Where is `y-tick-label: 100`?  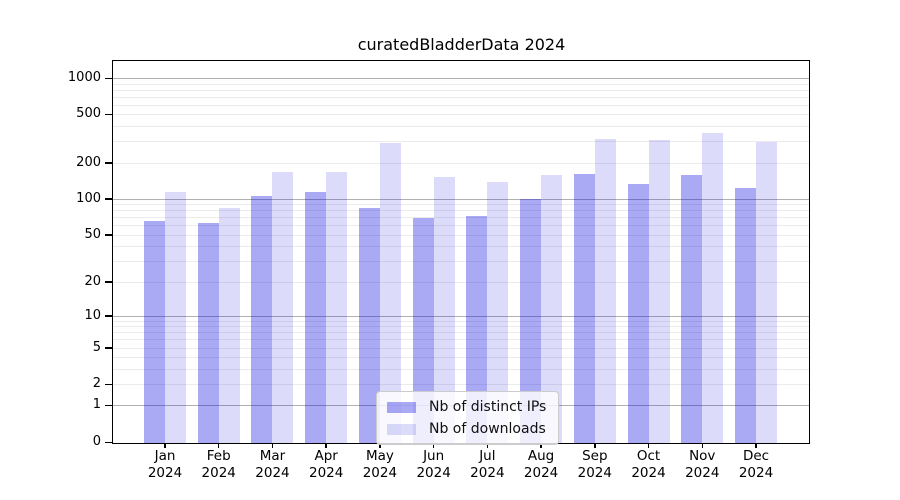
y-tick-label: 100 is located at coordinates (88, 198).